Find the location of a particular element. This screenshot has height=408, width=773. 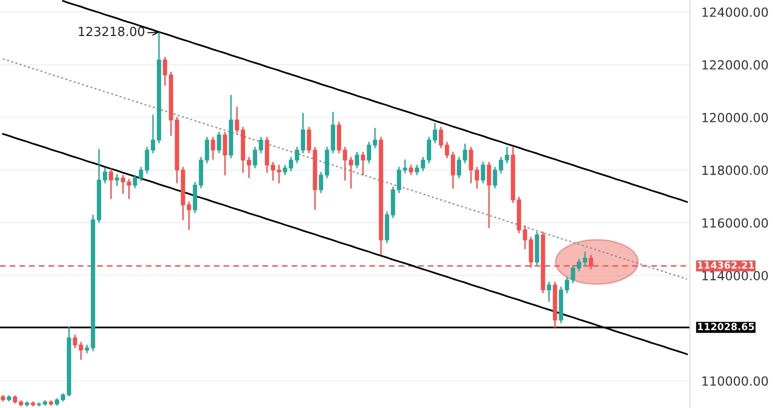

annotation: 123218.00 is located at coordinates (111, 31).